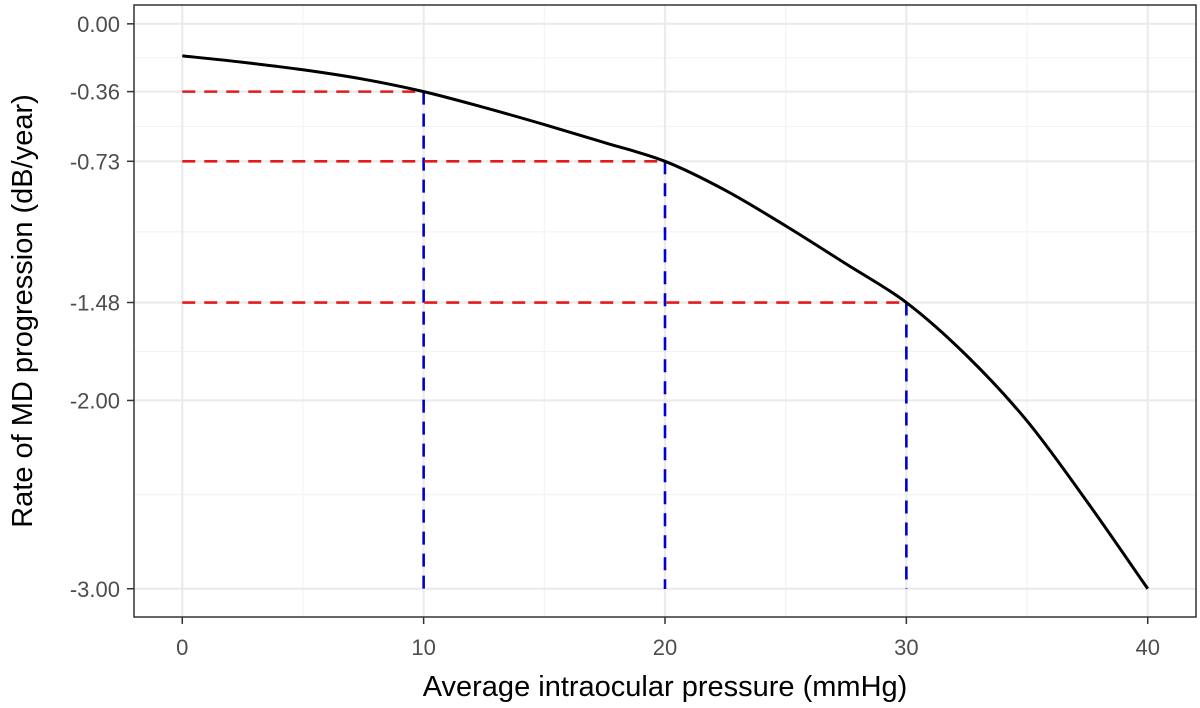  Describe the element at coordinates (23, 311) in the screenshot. I see `y-axis-title: Rate of MD progression (dB/year)` at that location.